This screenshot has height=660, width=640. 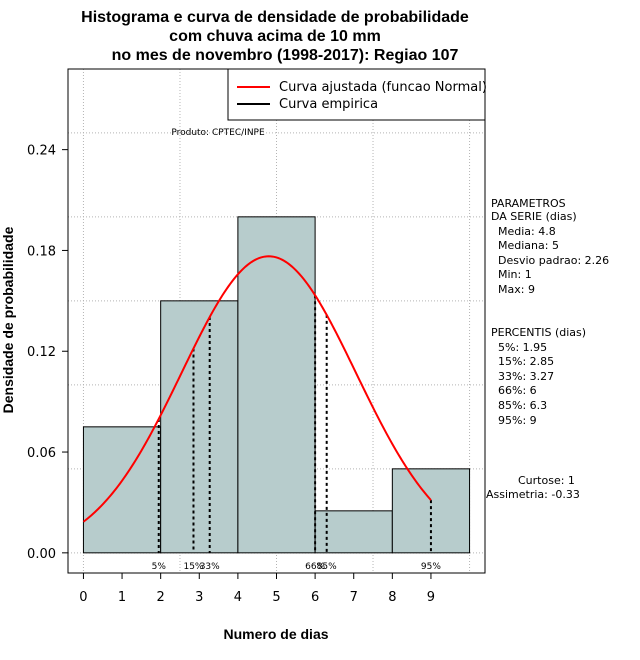 I want to click on y-tick-label-4: 0.24, so click(x=41, y=151).